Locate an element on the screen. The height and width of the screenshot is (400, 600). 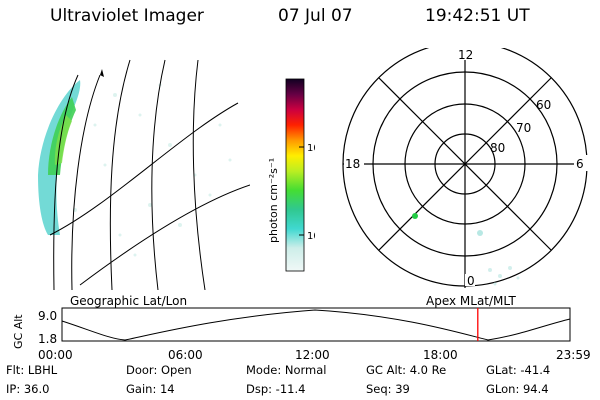
lat-label-60: 60 is located at coordinates (543, 105).